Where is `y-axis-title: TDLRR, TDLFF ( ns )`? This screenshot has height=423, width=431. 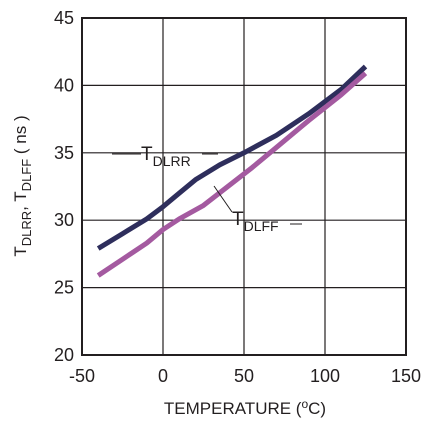 y-axis-title: TDLRR, TDLFF ( ns ) is located at coordinates (22, 185).